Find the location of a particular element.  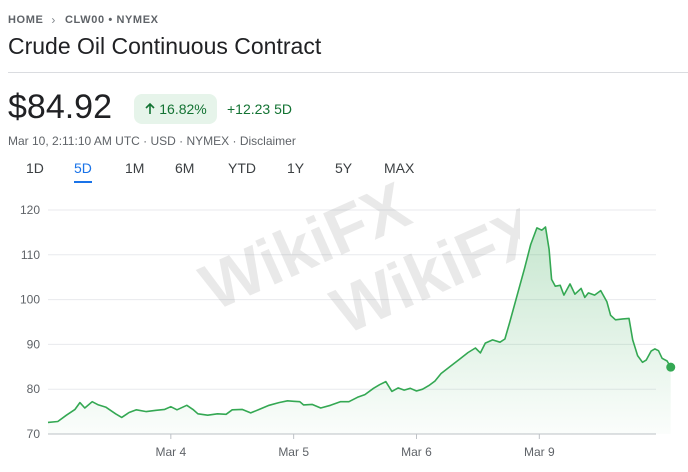

arrow-up-icon is located at coordinates (150, 108).